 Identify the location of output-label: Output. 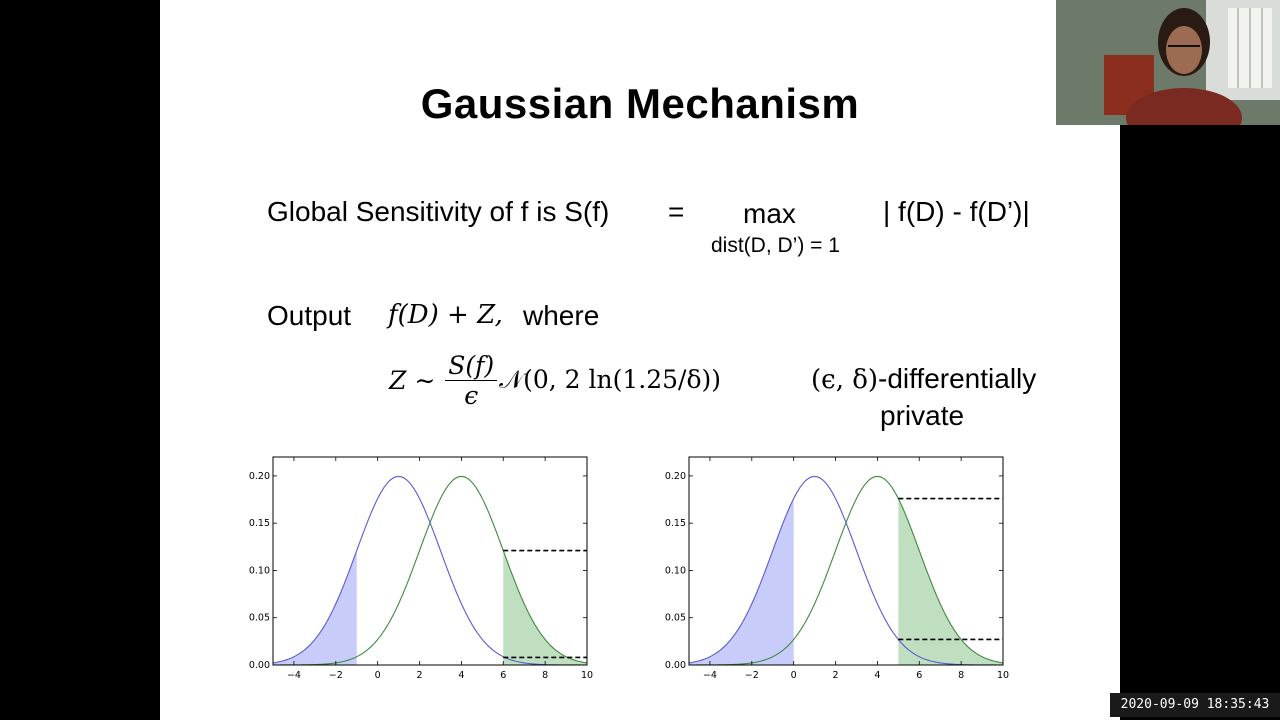
(309, 315).